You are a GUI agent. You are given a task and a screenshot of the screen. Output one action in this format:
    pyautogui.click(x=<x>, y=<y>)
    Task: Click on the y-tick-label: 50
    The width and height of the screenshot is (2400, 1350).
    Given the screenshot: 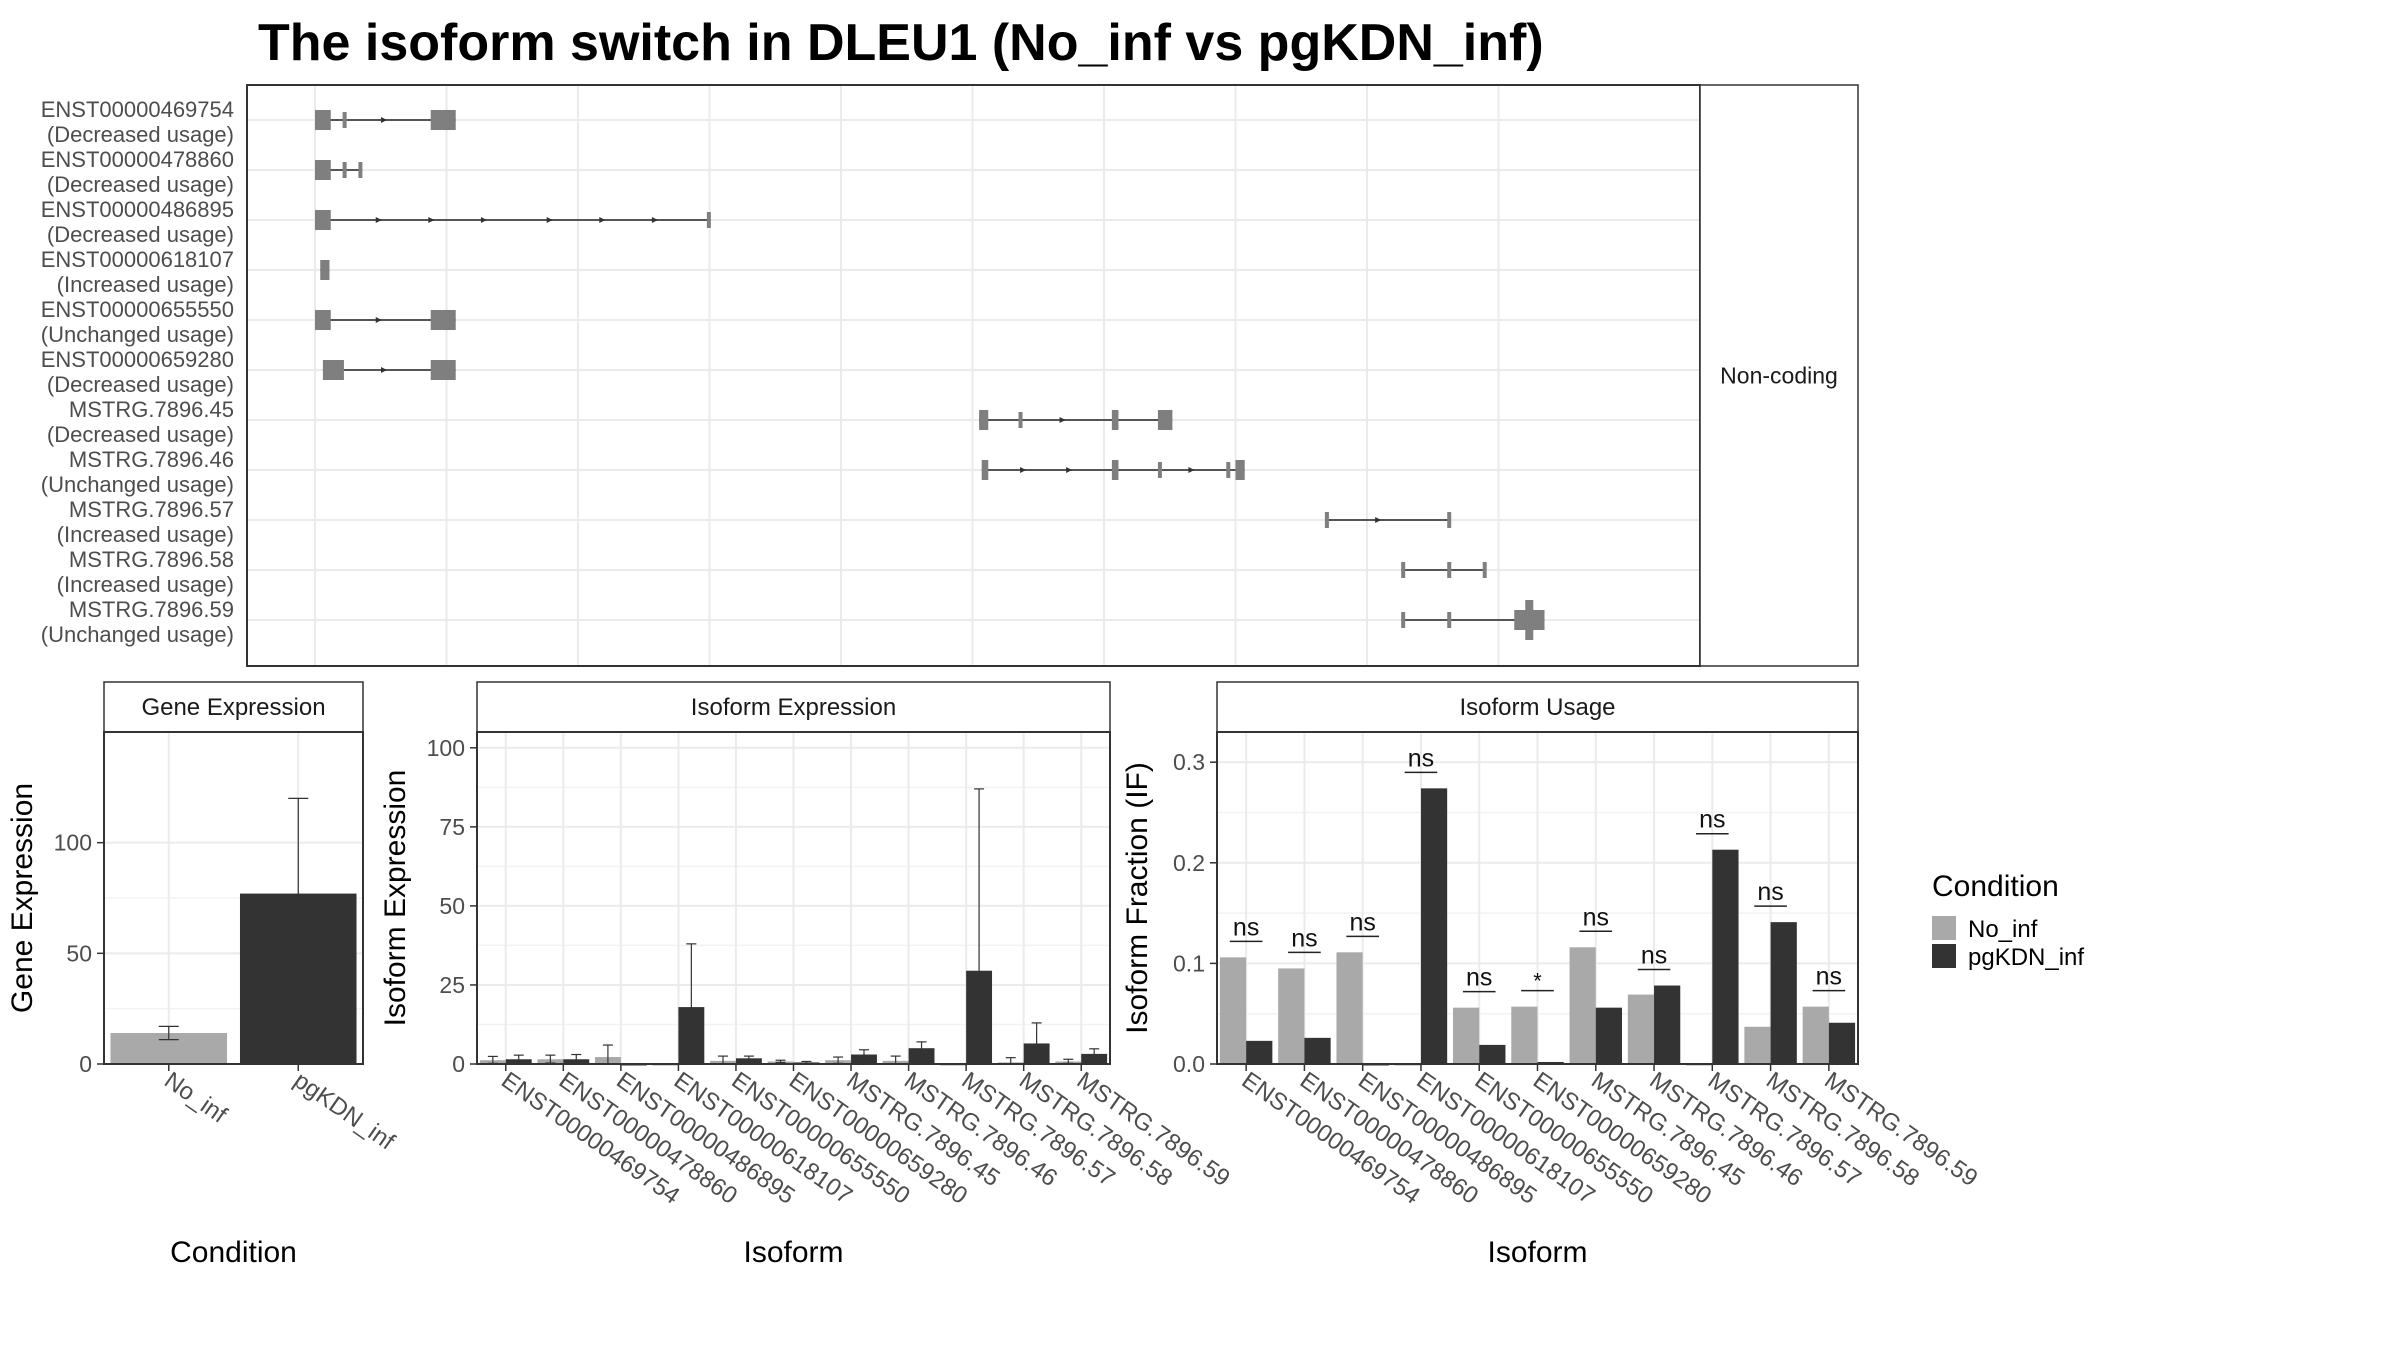 What is the action you would take?
    pyautogui.click(x=452, y=906)
    